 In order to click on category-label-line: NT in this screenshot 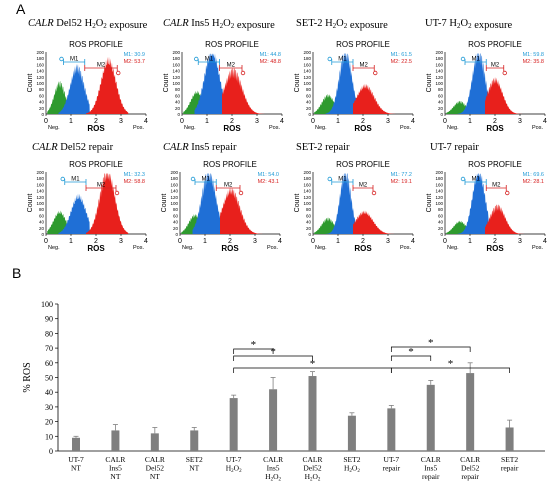, I will do `click(115, 476)`.